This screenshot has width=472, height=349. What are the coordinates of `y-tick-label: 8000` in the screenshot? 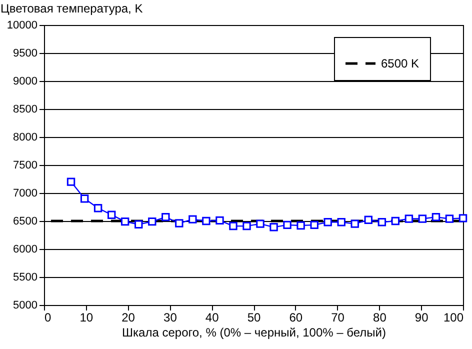 It's located at (25, 138).